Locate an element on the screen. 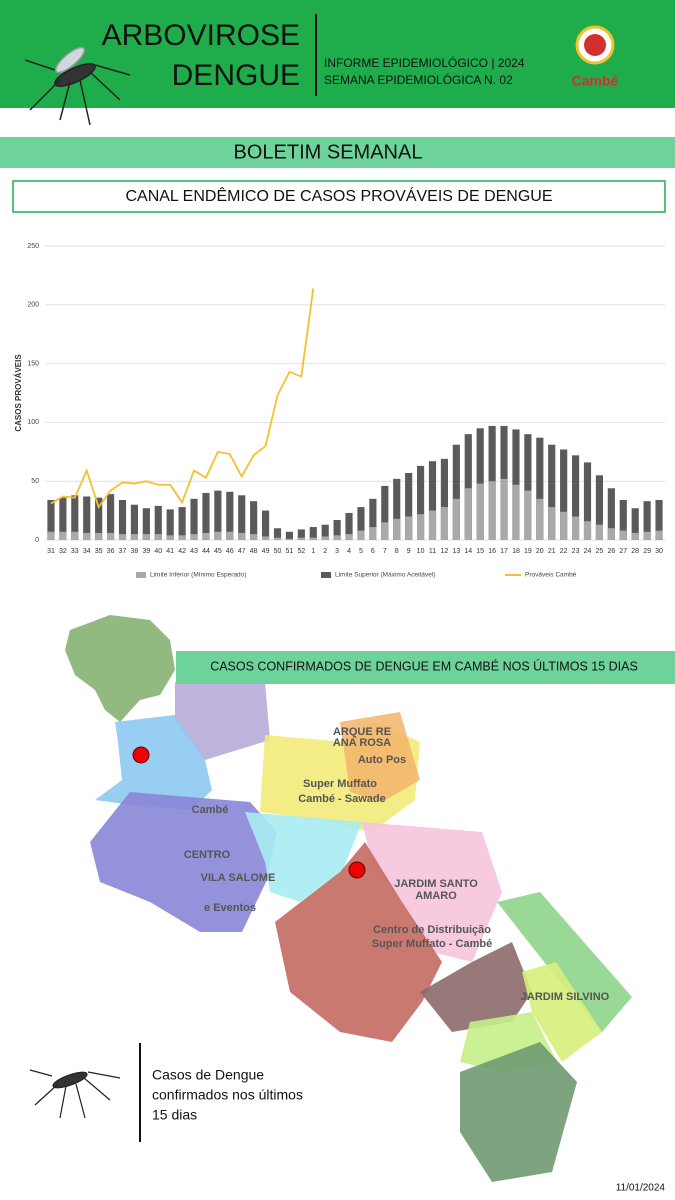  case-marker is located at coordinates (141, 755).